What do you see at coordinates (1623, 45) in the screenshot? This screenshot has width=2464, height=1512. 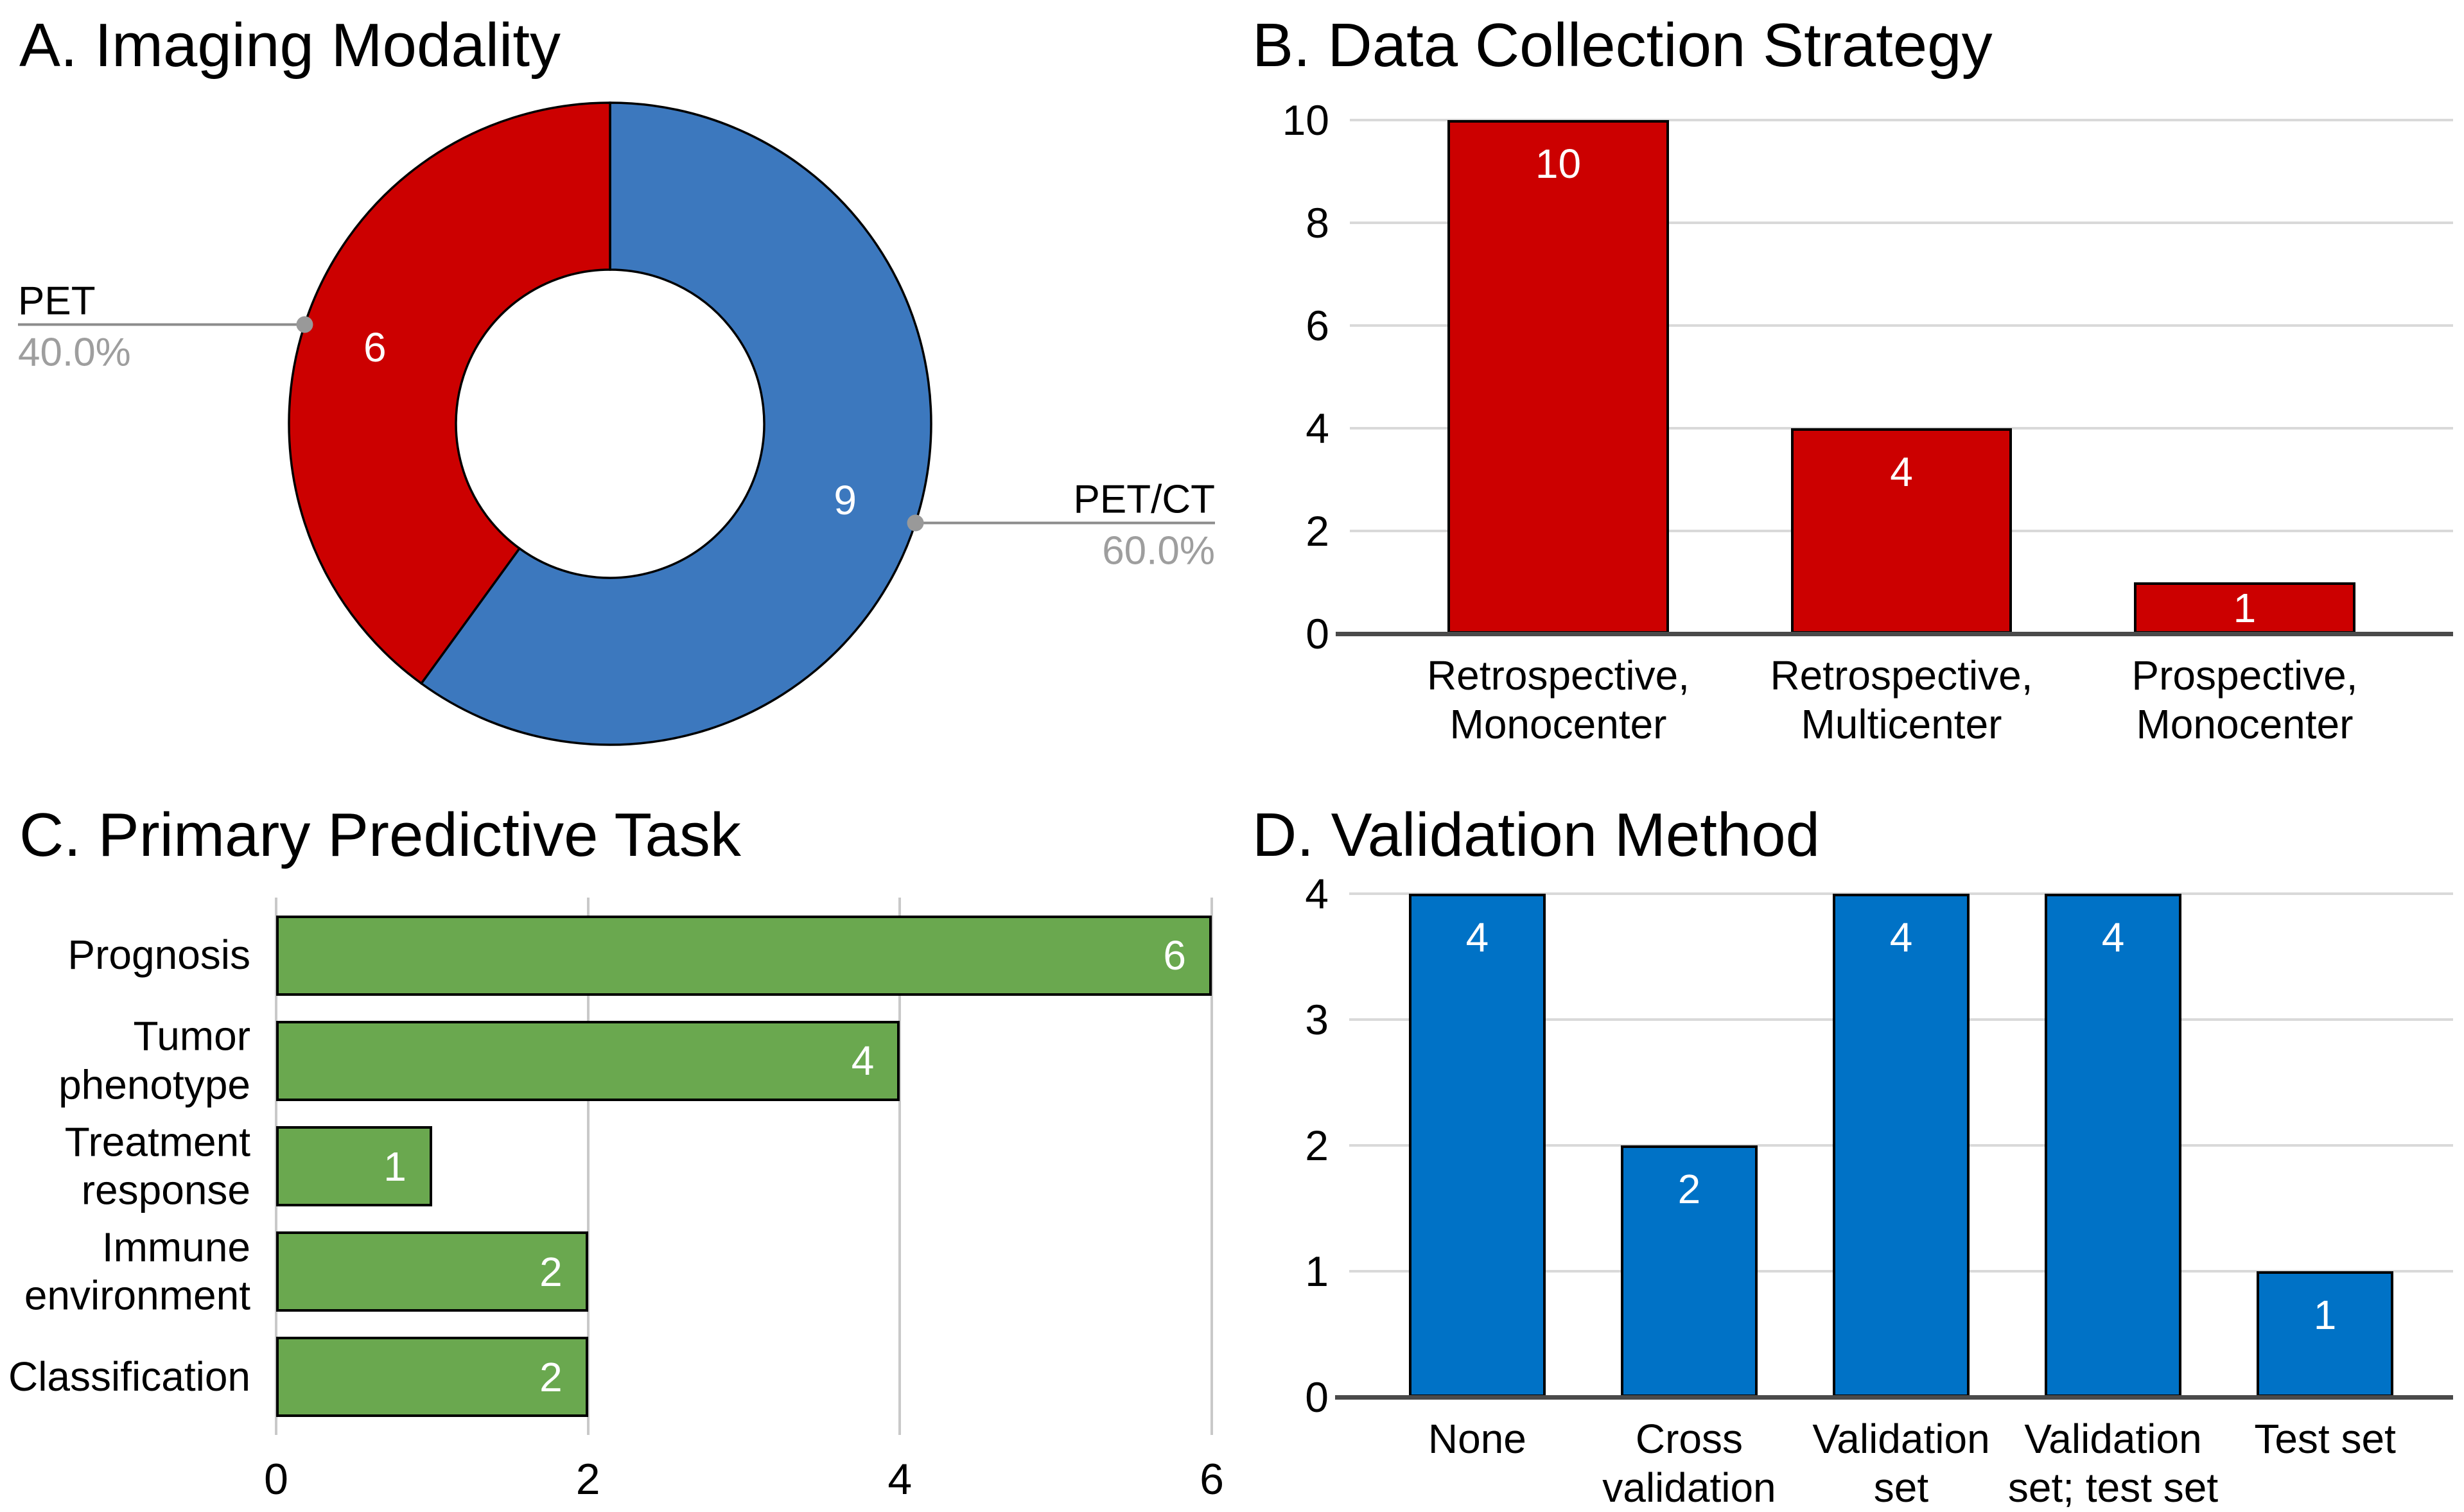 I see `panel-b-title: B. Data Collection Strategy` at bounding box center [1623, 45].